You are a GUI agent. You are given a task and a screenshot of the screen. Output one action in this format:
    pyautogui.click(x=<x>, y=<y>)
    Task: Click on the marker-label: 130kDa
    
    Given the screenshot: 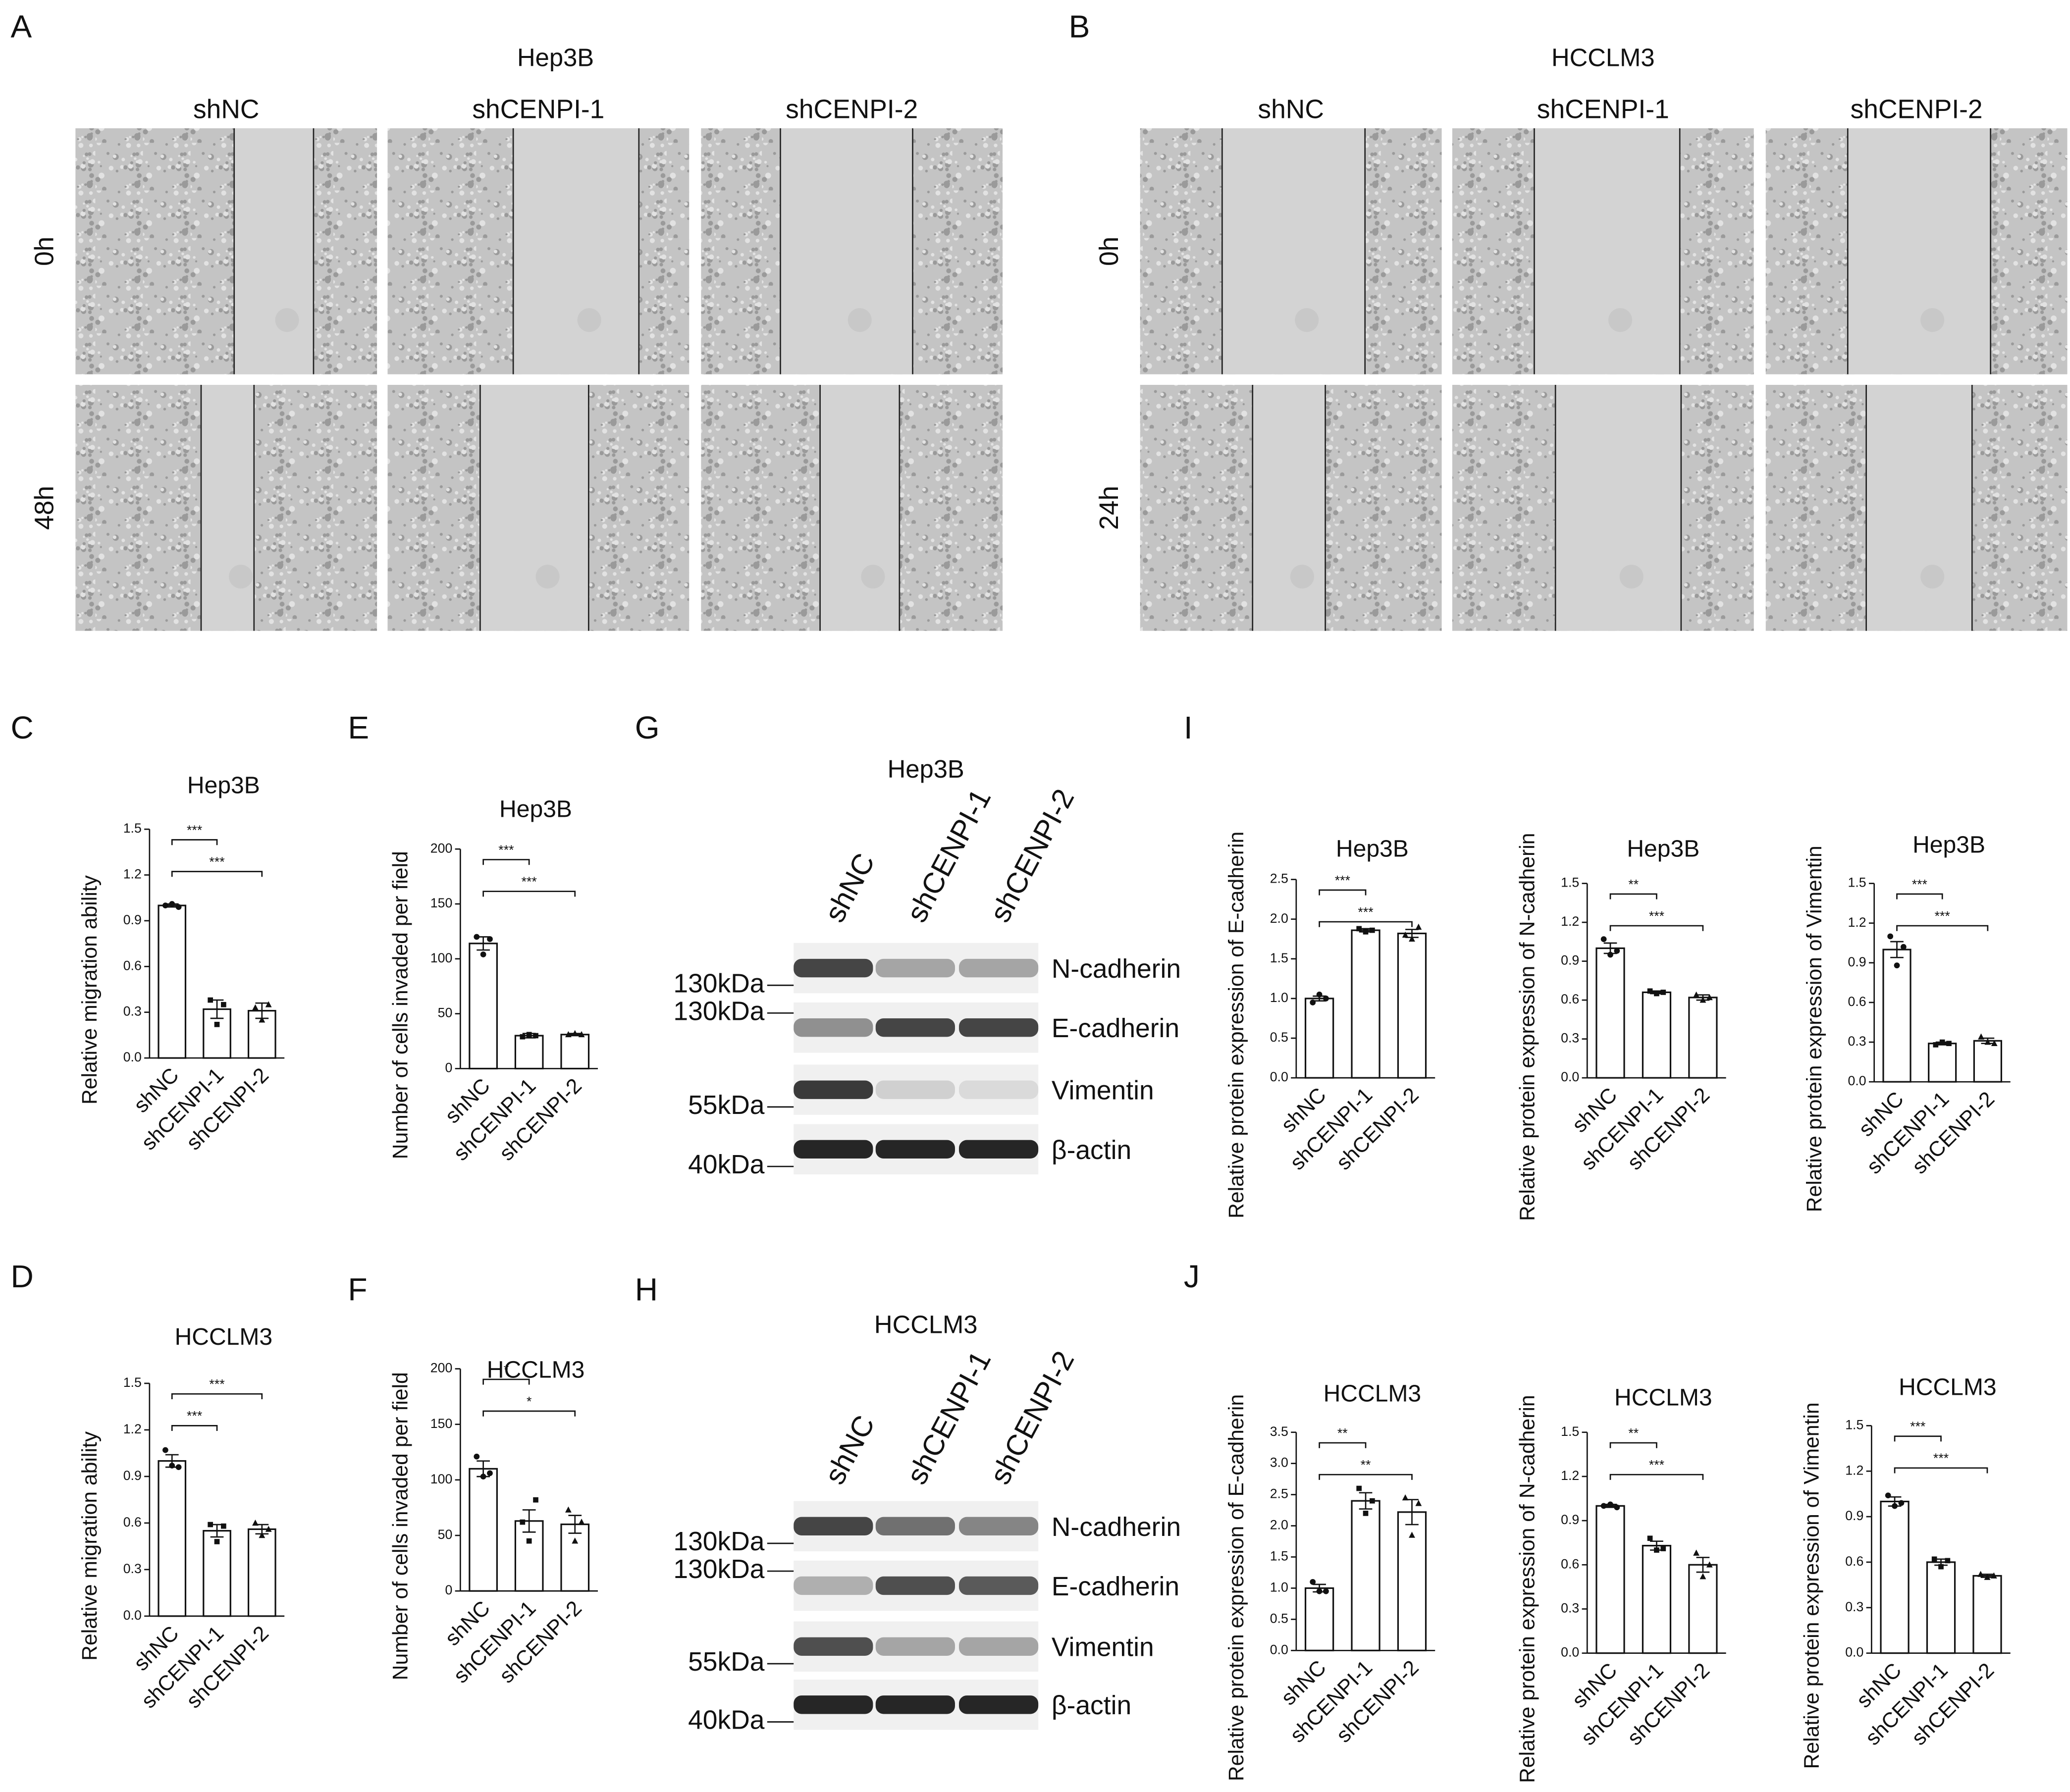 What is the action you would take?
    pyautogui.click(x=718, y=1570)
    